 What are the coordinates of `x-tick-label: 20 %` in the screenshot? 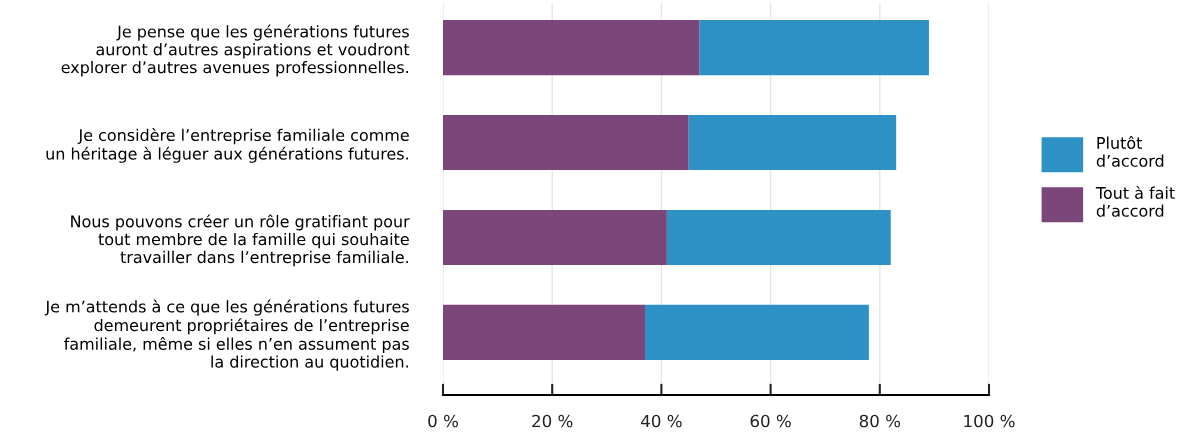 It's located at (552, 421).